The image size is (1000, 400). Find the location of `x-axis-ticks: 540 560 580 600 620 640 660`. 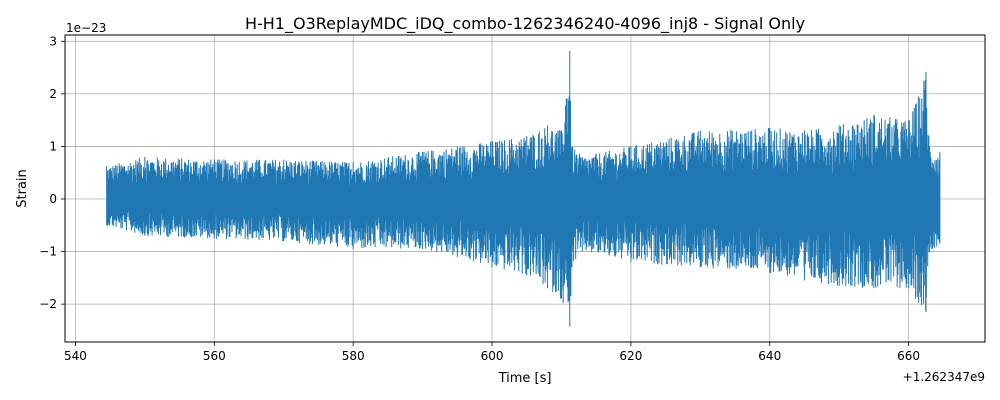

x-axis-ticks: 540 560 580 600 620 640 660 is located at coordinates (492, 352).